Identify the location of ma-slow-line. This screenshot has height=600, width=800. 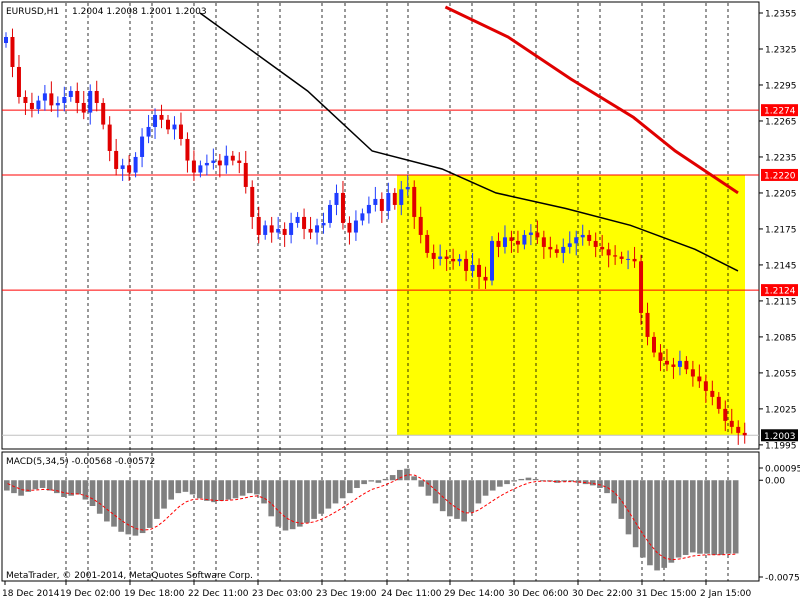
(591, 100).